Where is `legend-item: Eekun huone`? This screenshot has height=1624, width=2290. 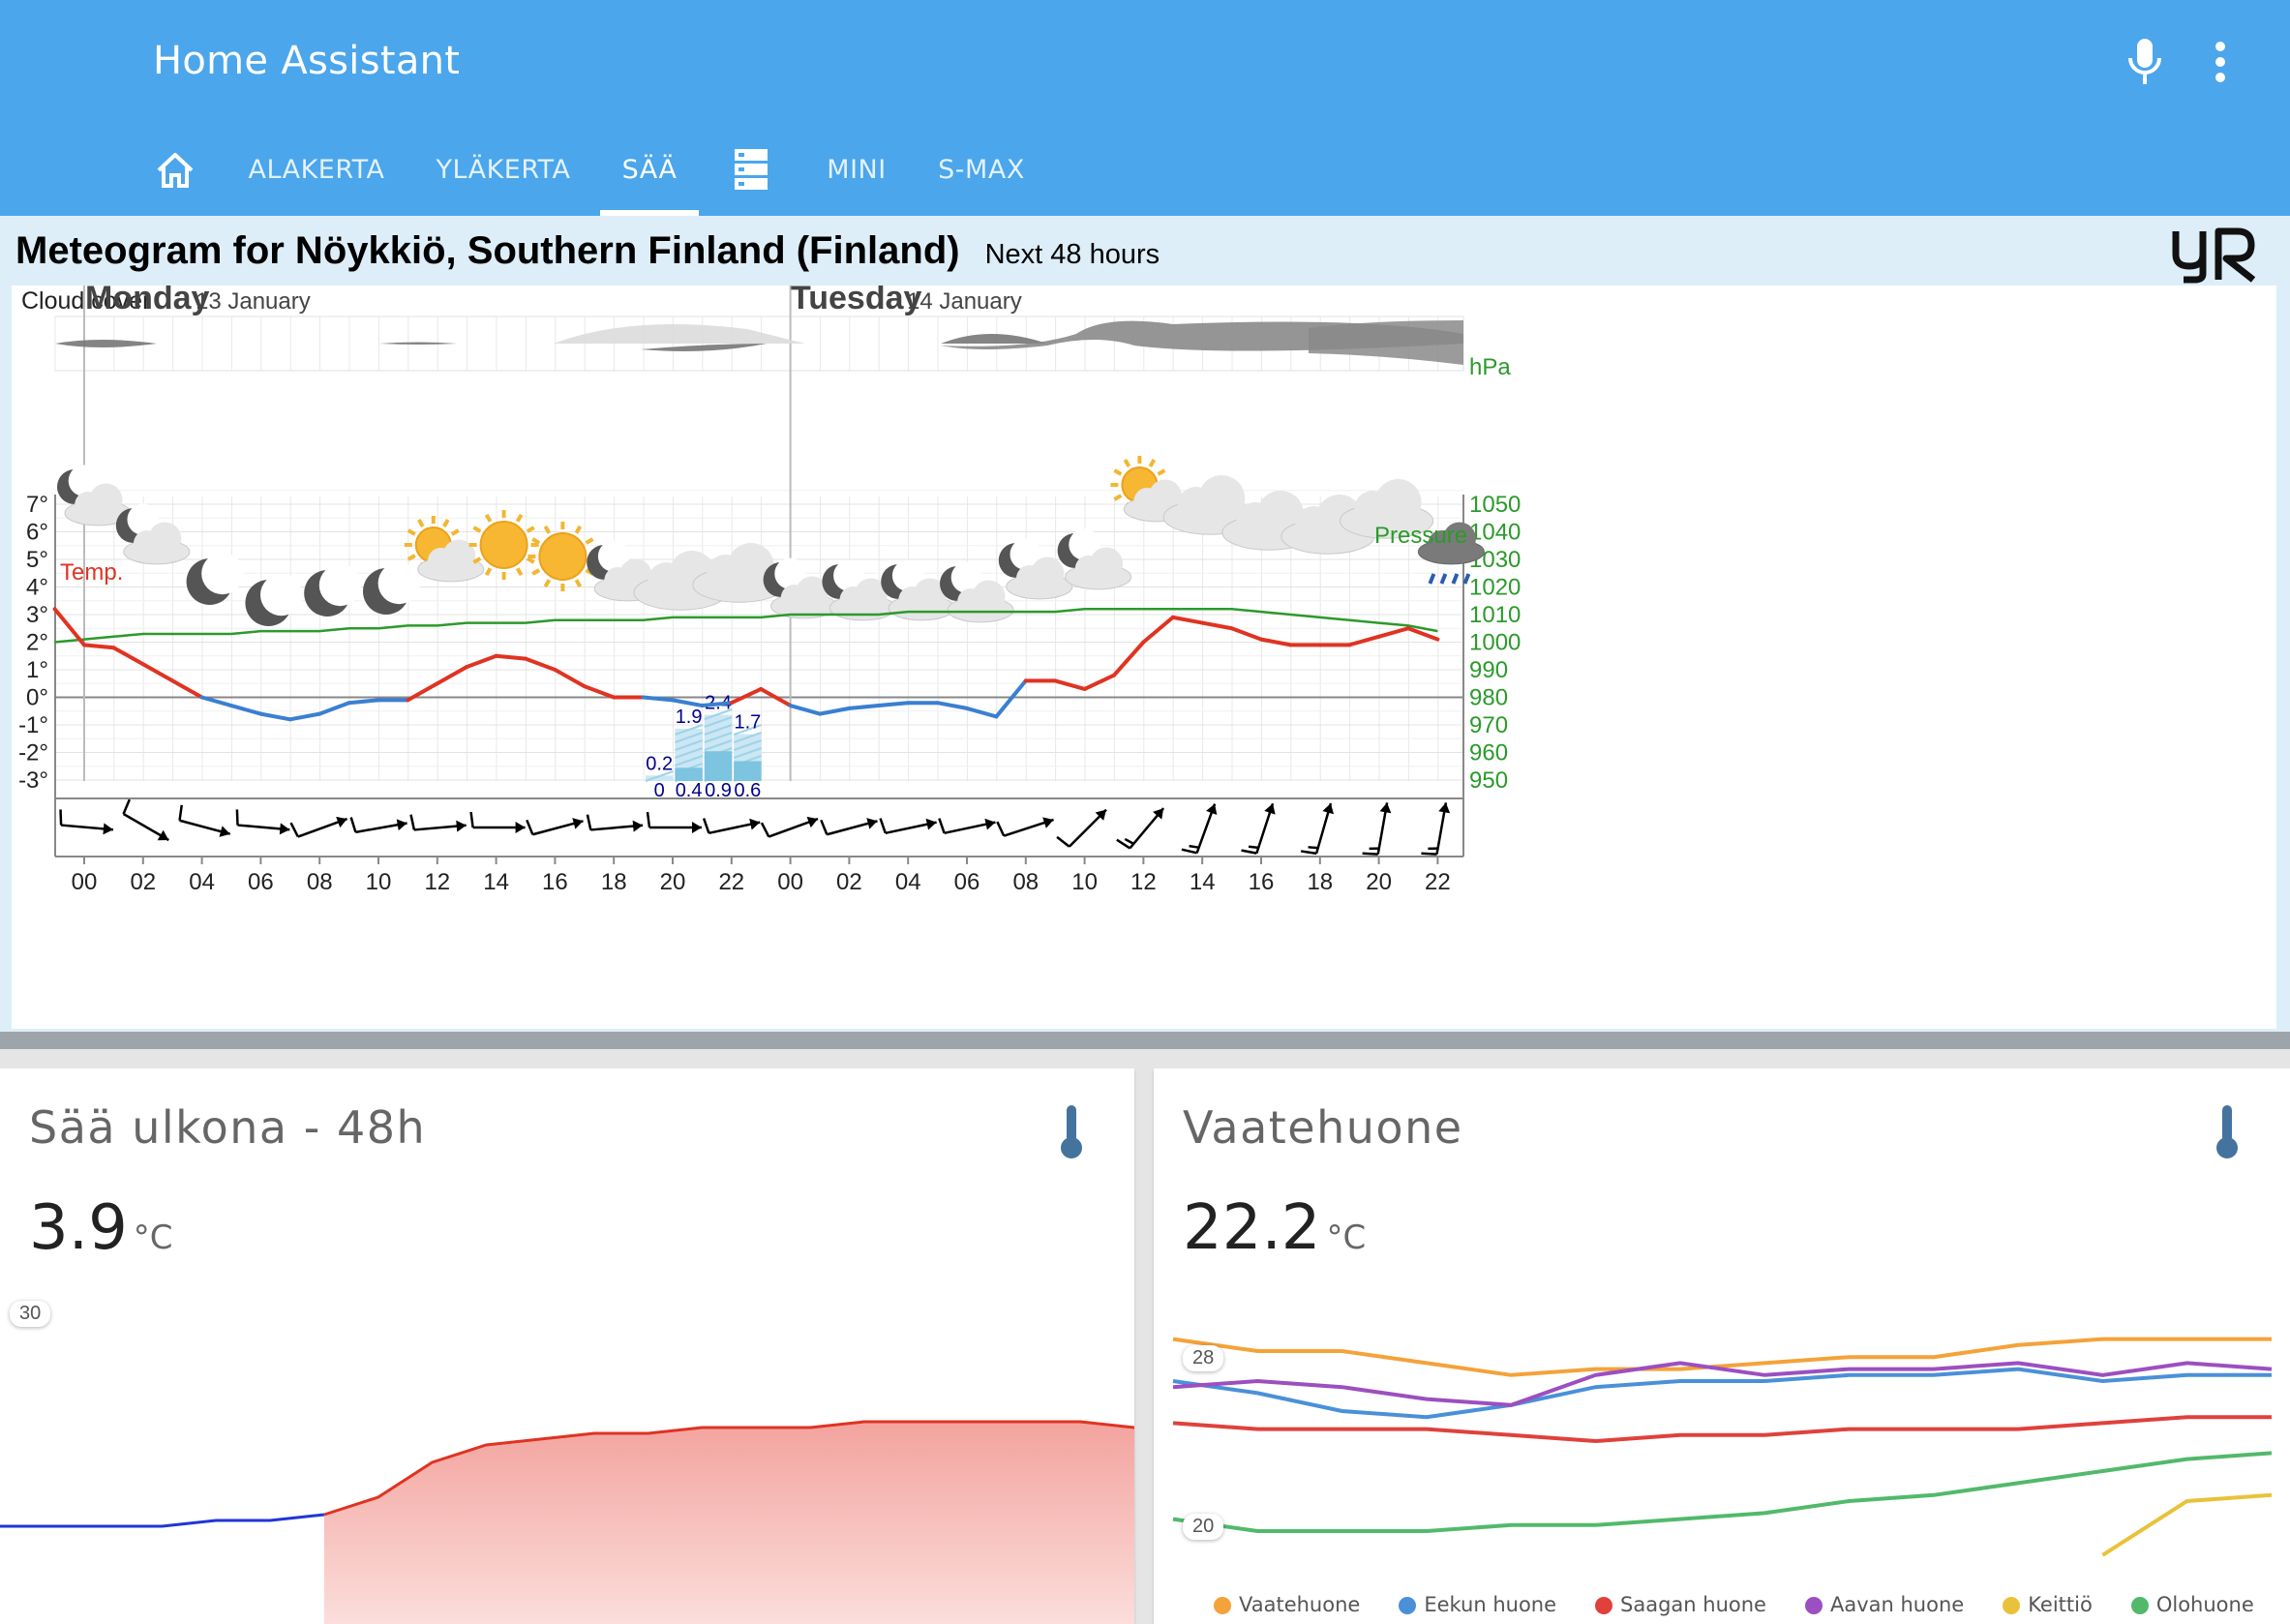
legend-item: Eekun huone is located at coordinates (1477, 1604).